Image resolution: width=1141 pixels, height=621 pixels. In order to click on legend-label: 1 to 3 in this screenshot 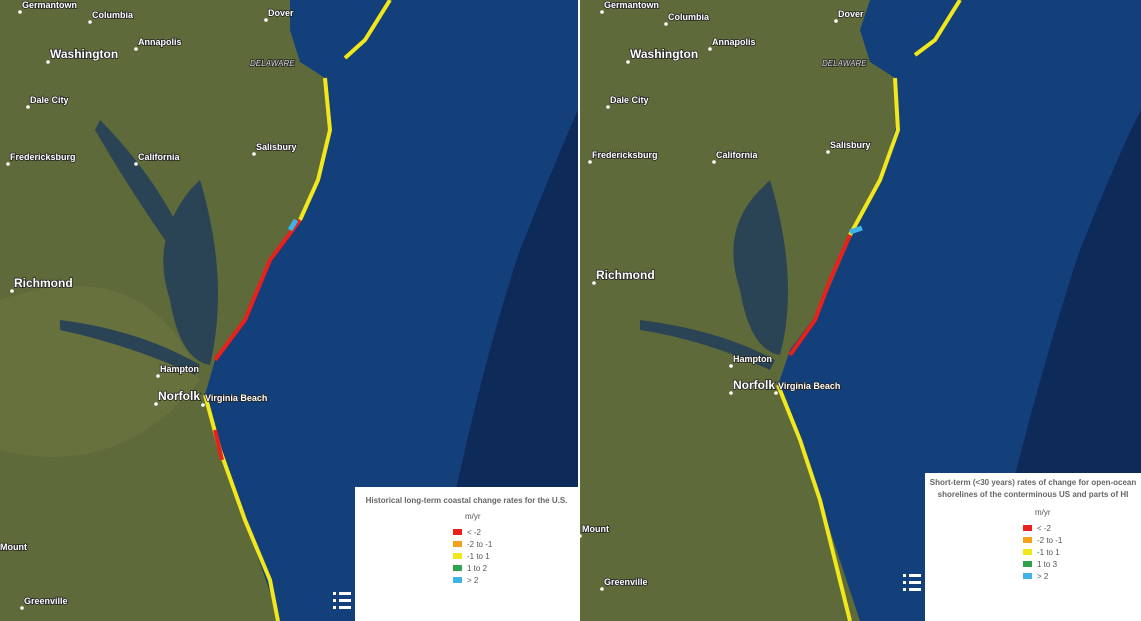, I will do `click(1047, 564)`.